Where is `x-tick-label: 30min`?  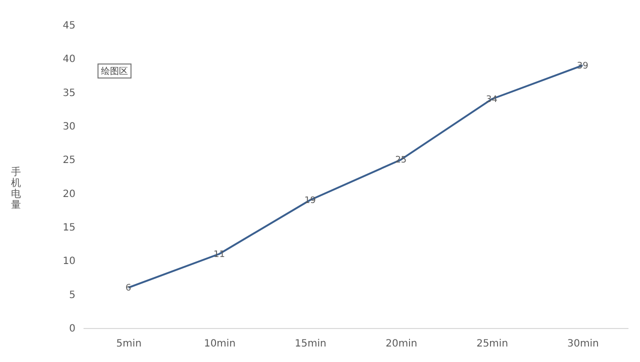 x-tick-label: 30min is located at coordinates (583, 344).